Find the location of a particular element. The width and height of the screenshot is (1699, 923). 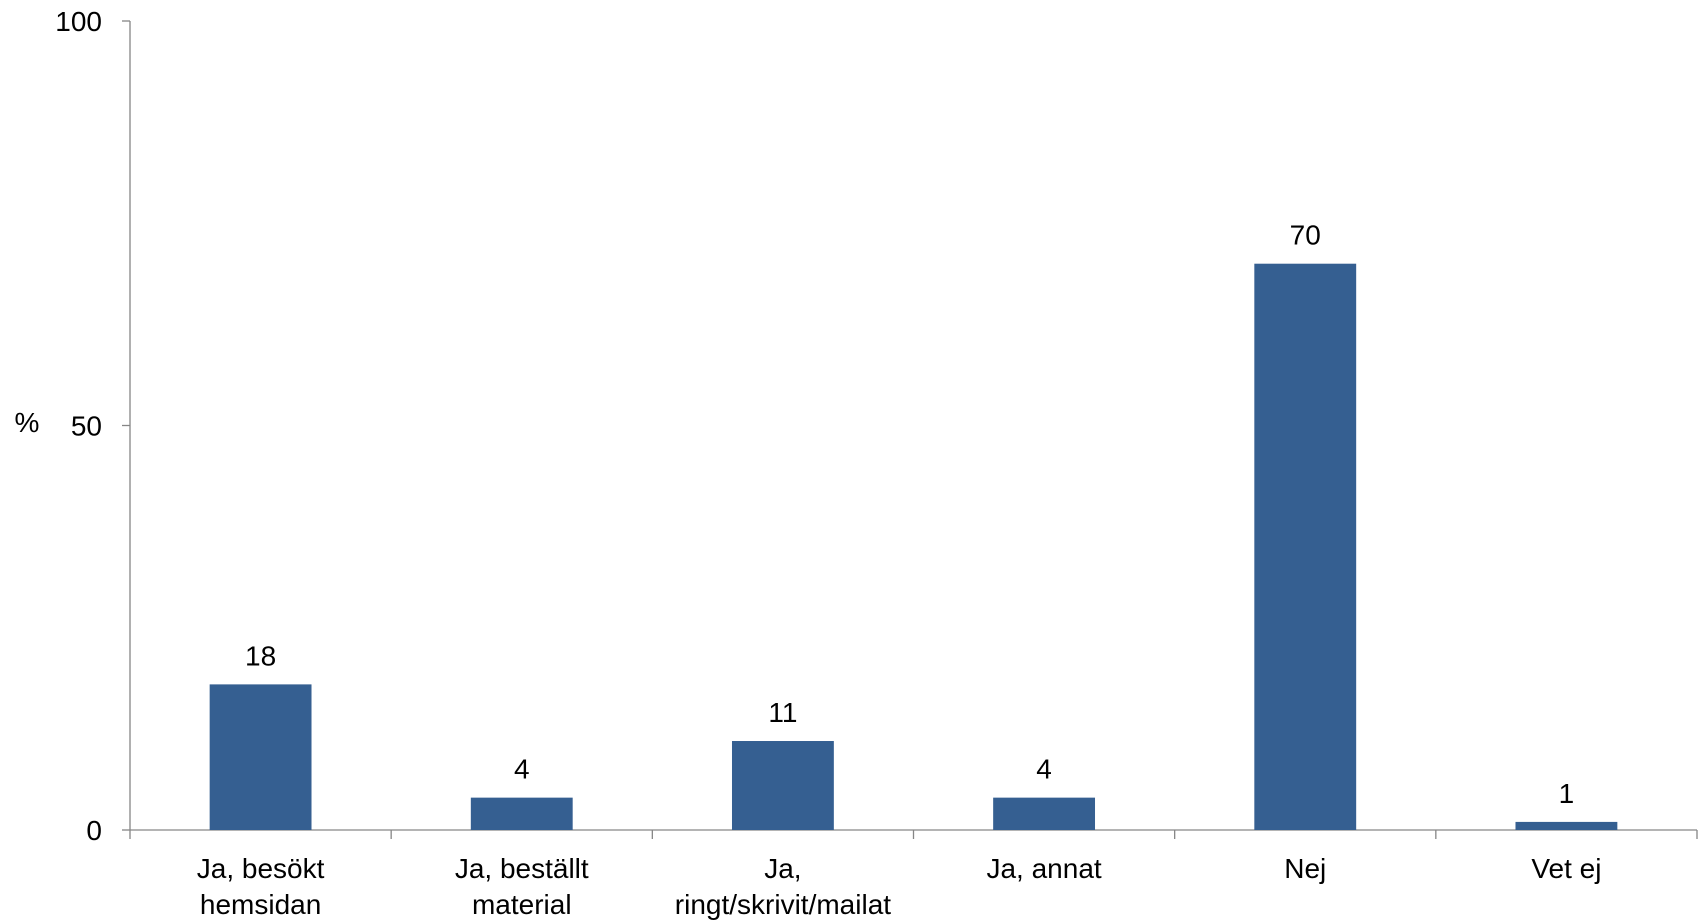

x-tick-label: Nej is located at coordinates (1305, 868).